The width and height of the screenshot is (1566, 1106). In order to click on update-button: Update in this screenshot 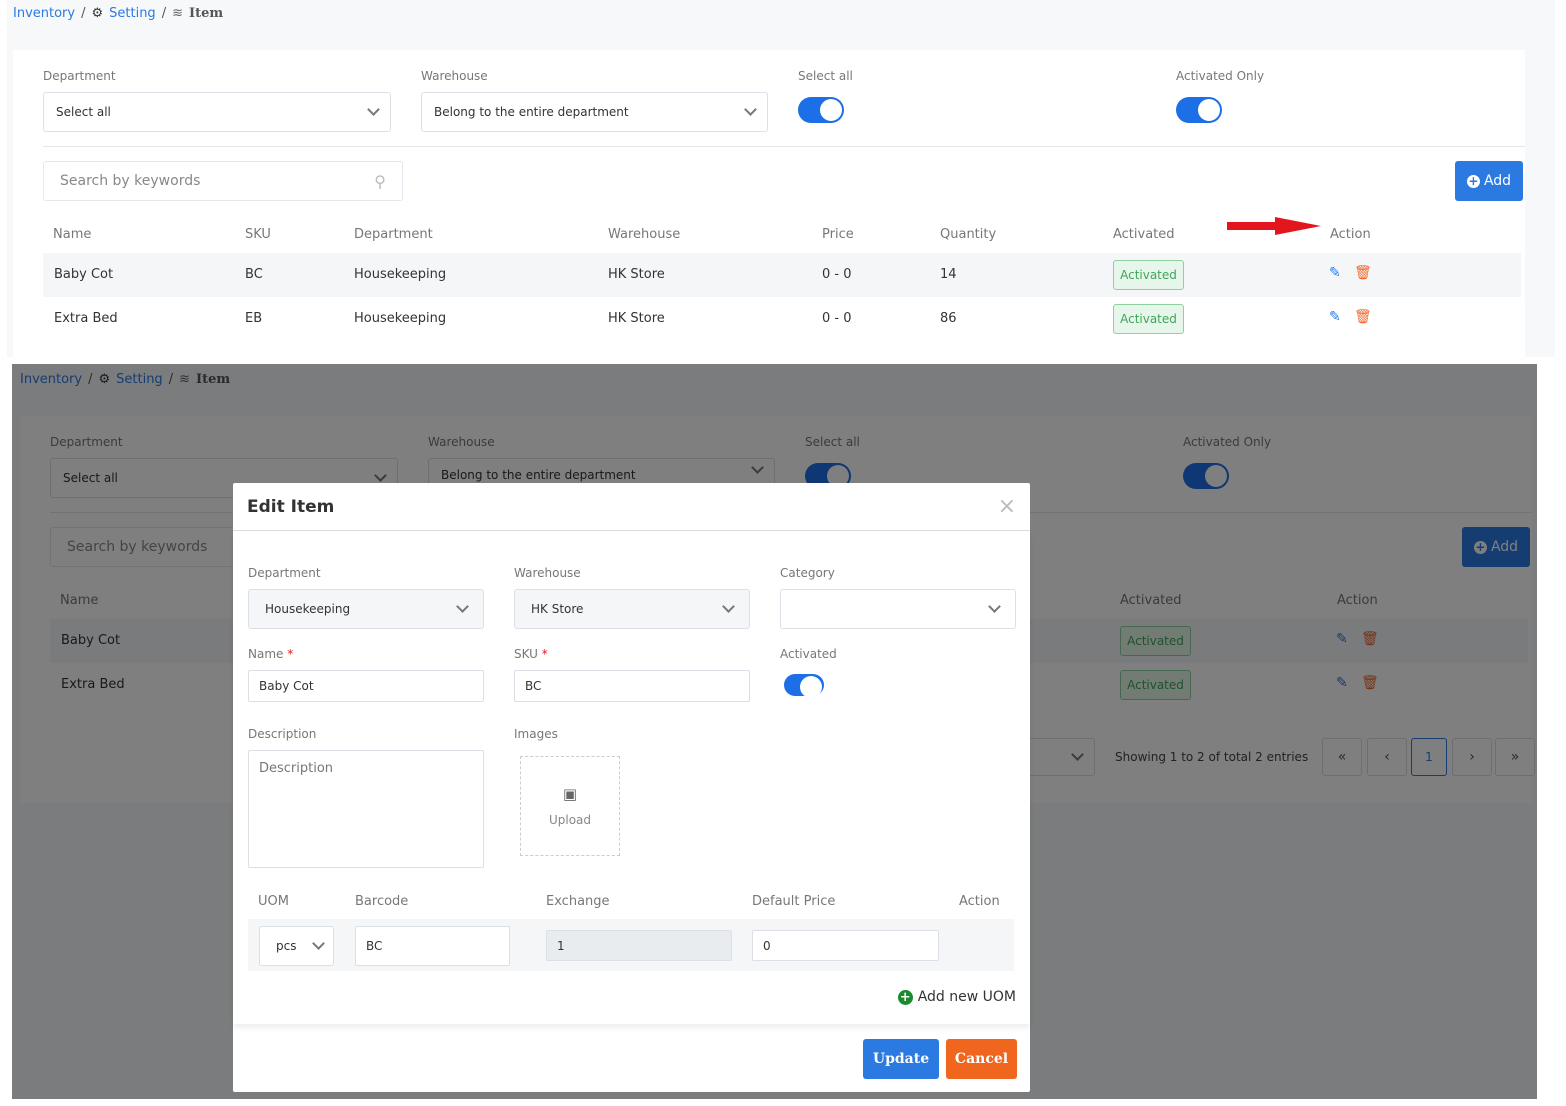, I will do `click(901, 1059)`.